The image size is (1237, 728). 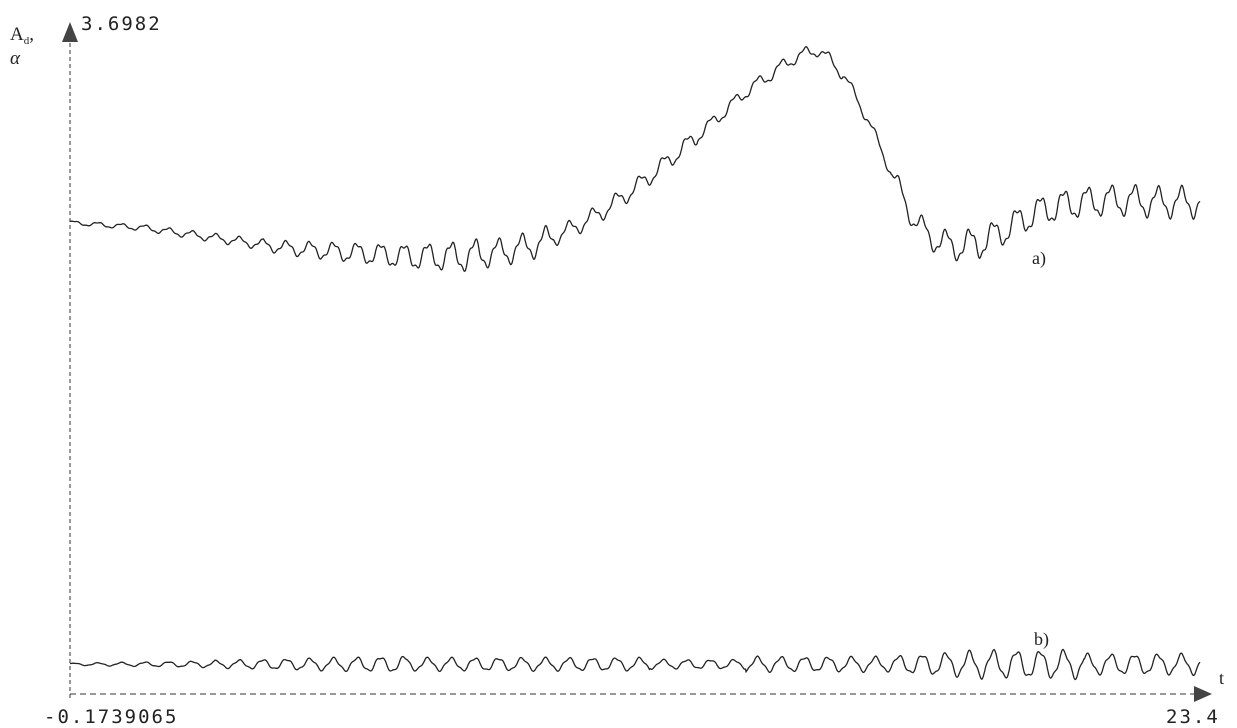 What do you see at coordinates (22, 35) in the screenshot?
I see `y-axis-label-a: Ad,` at bounding box center [22, 35].